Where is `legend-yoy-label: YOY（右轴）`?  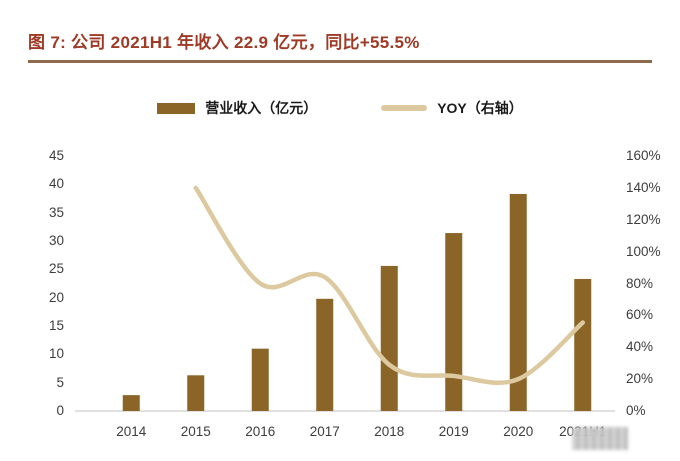
legend-yoy-label: YOY（右轴） is located at coordinates (480, 108).